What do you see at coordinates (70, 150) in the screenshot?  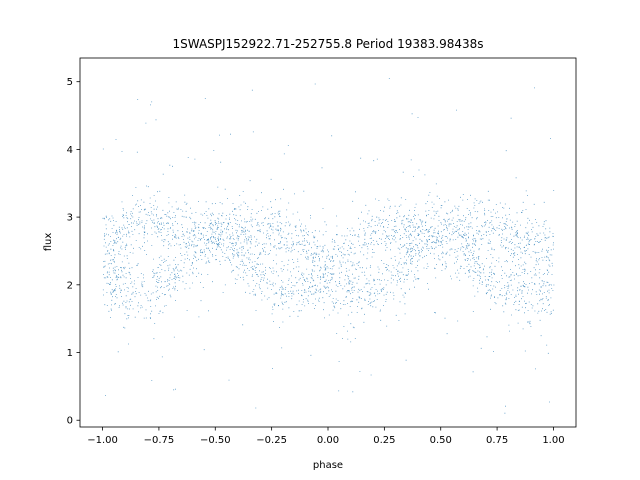 I see `y-tick-label: 4` at bounding box center [70, 150].